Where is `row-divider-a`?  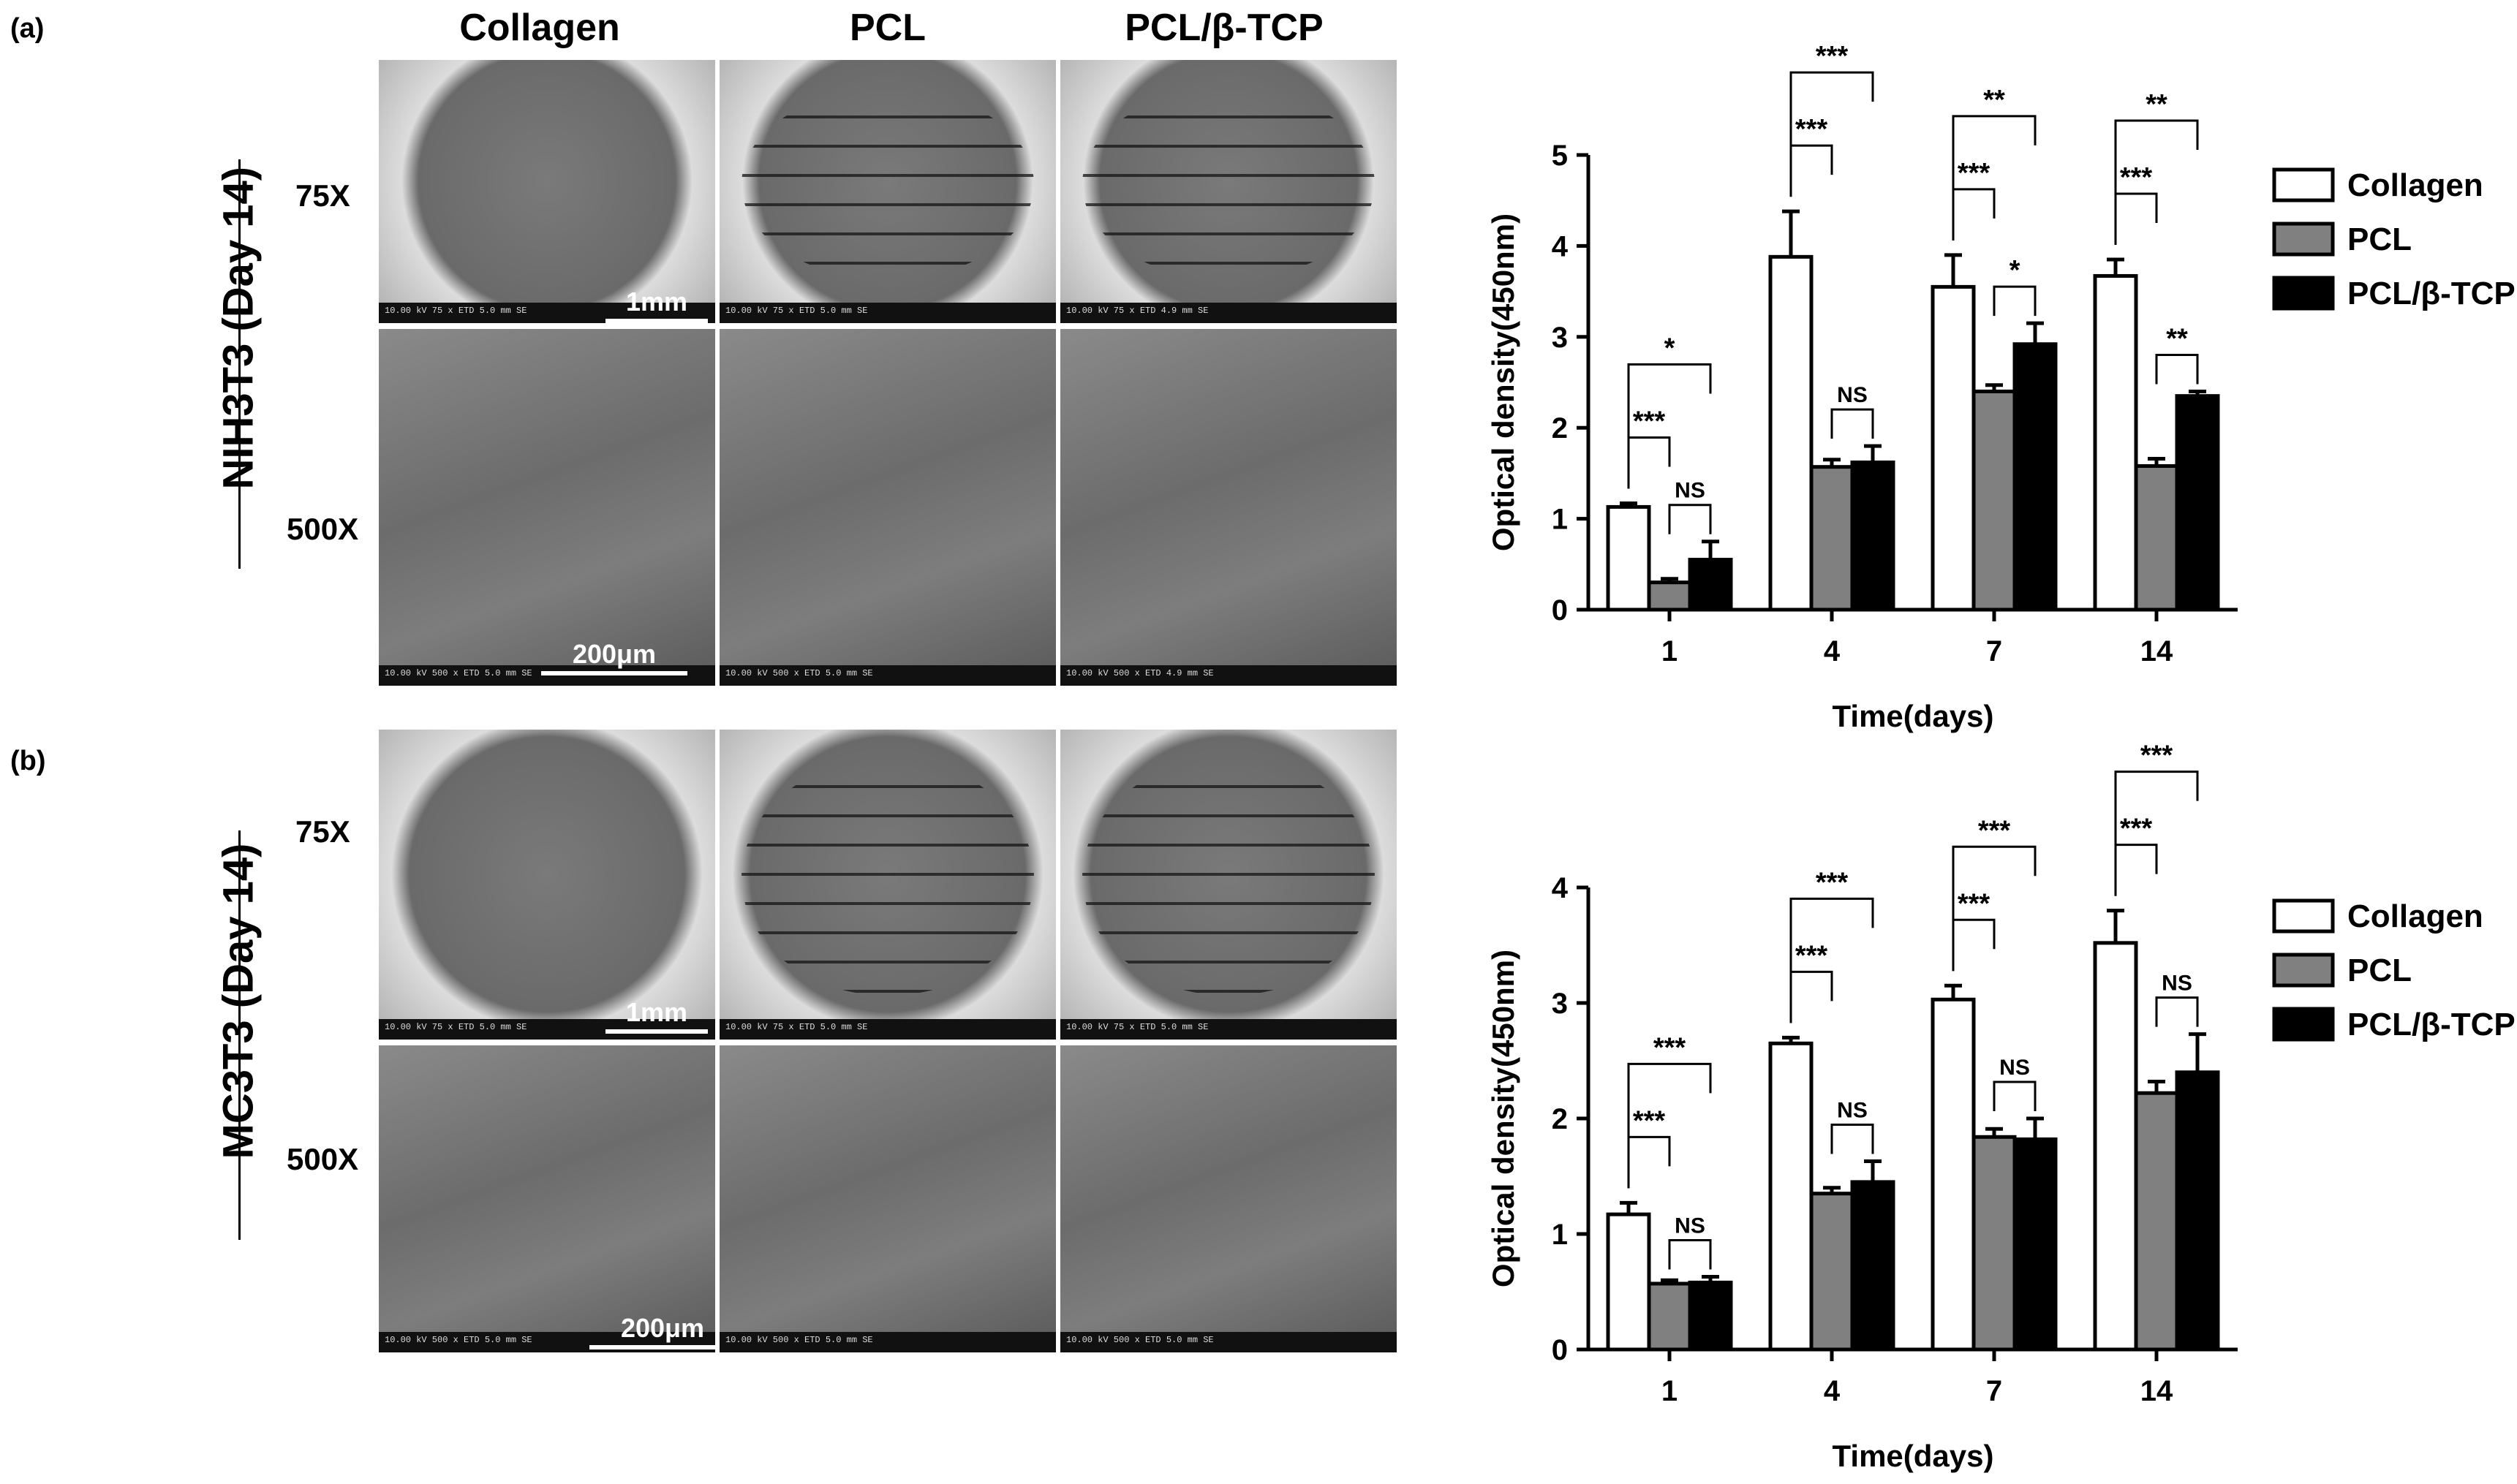
row-divider-a is located at coordinates (239, 364).